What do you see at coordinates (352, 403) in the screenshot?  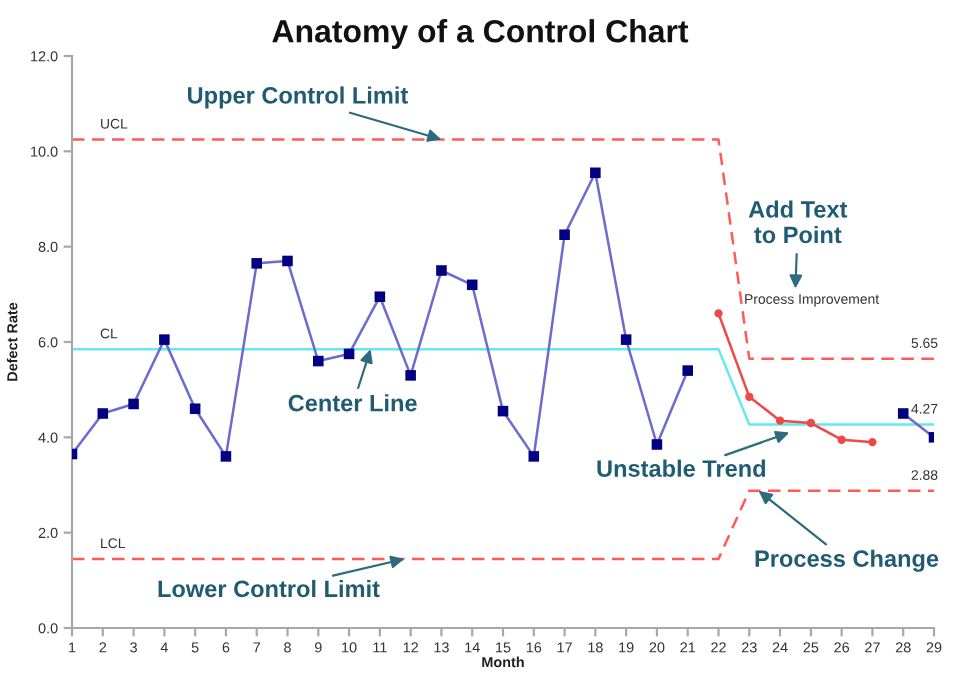 I see `annotation: Center Line` at bounding box center [352, 403].